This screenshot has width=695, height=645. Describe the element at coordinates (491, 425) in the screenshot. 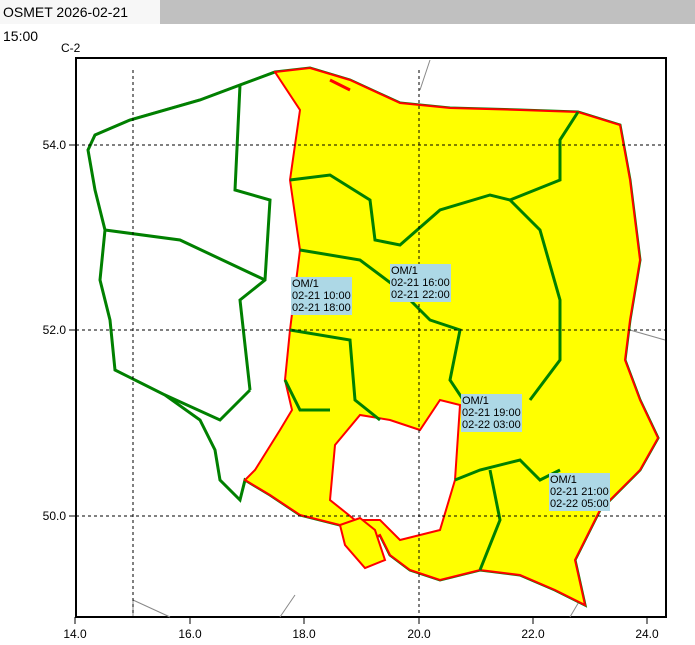

I see `warning-to: 02-22 03:00` at that location.